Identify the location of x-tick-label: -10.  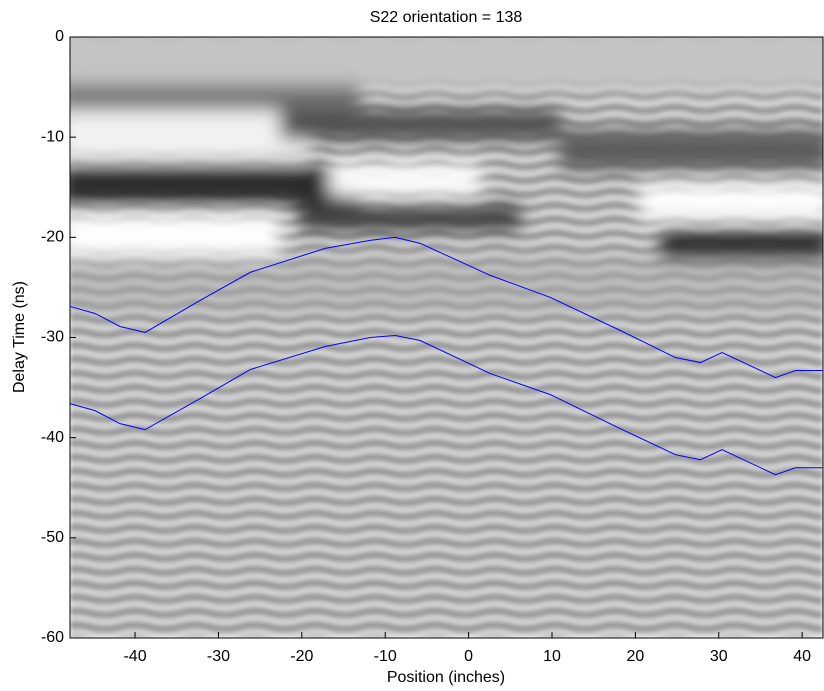
(385, 656).